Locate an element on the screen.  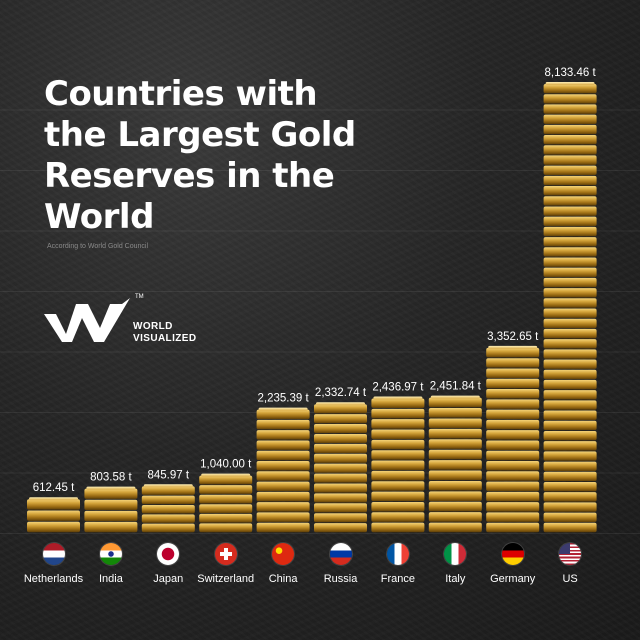
bar-japan is located at coordinates (168, 508).